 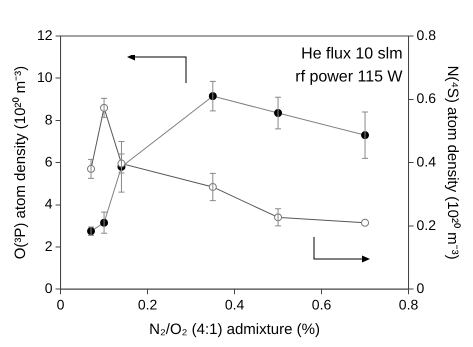 What do you see at coordinates (426, 98) in the screenshot?
I see `y2-tick-label: 0.6` at bounding box center [426, 98].